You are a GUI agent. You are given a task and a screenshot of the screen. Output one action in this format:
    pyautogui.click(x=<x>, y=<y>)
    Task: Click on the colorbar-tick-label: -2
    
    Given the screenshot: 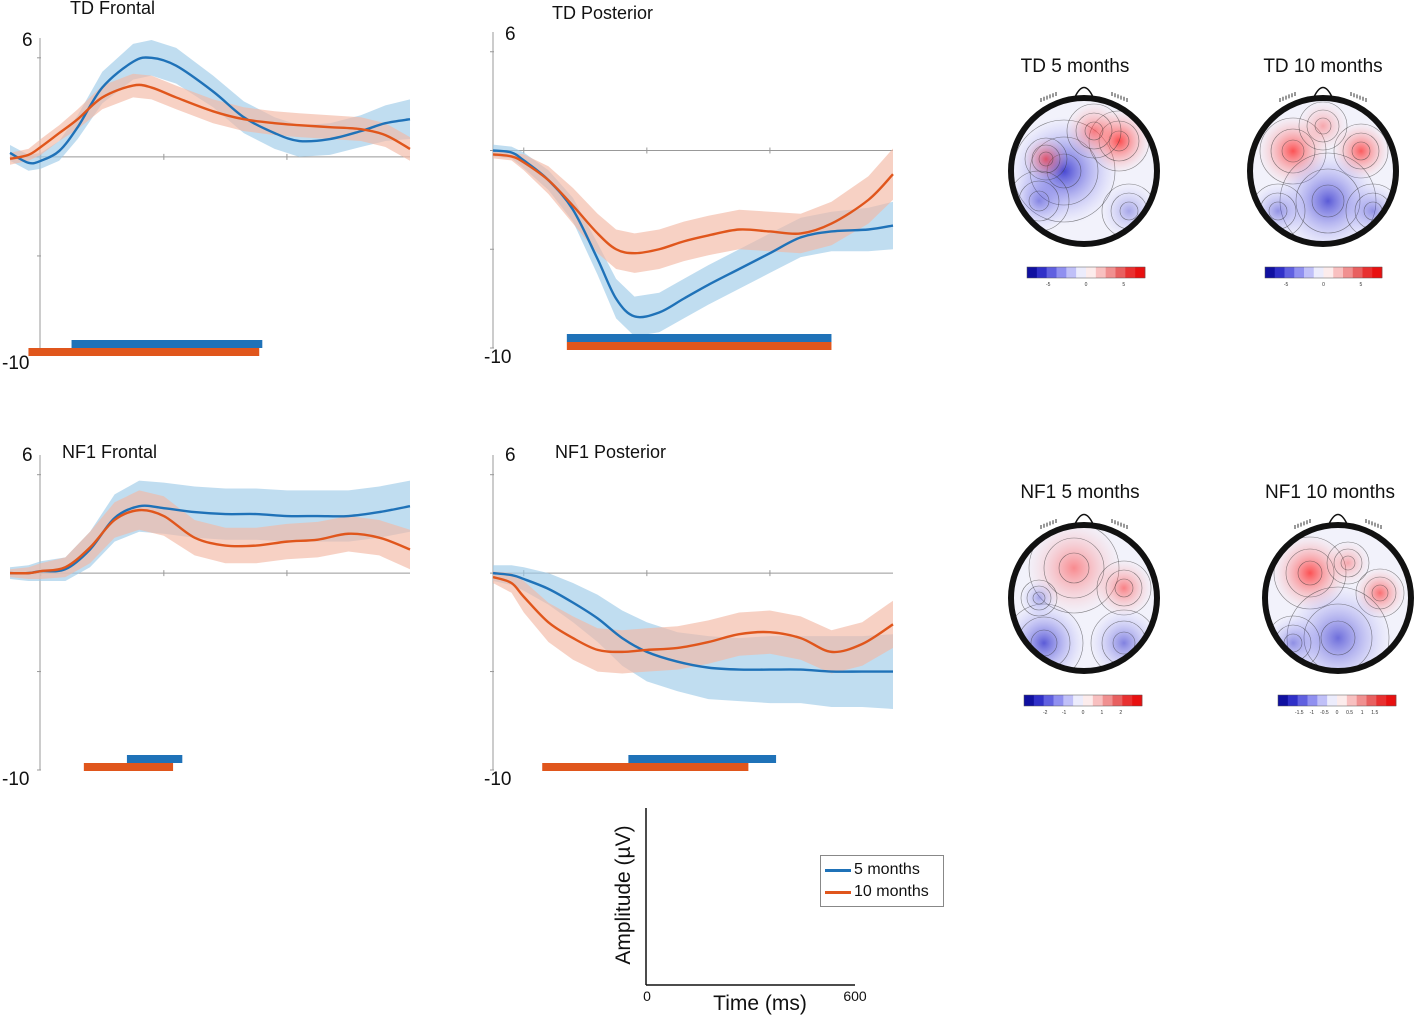 What is the action you would take?
    pyautogui.click(x=1045, y=713)
    